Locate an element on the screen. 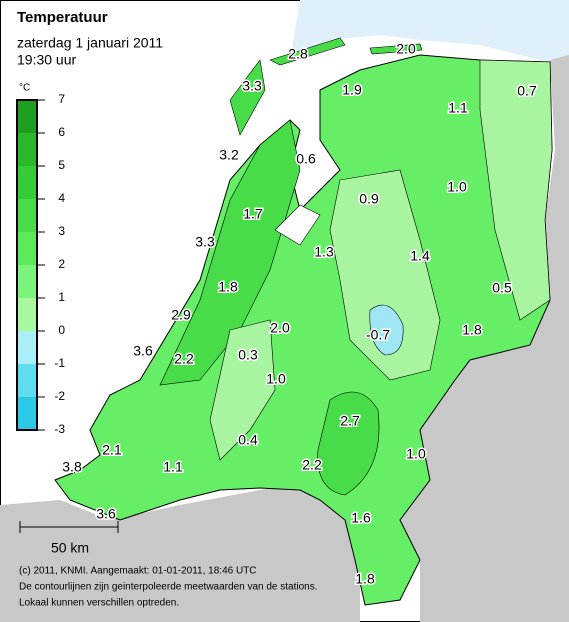 This screenshot has width=569, height=622. station-value: 2.7 is located at coordinates (350, 421).